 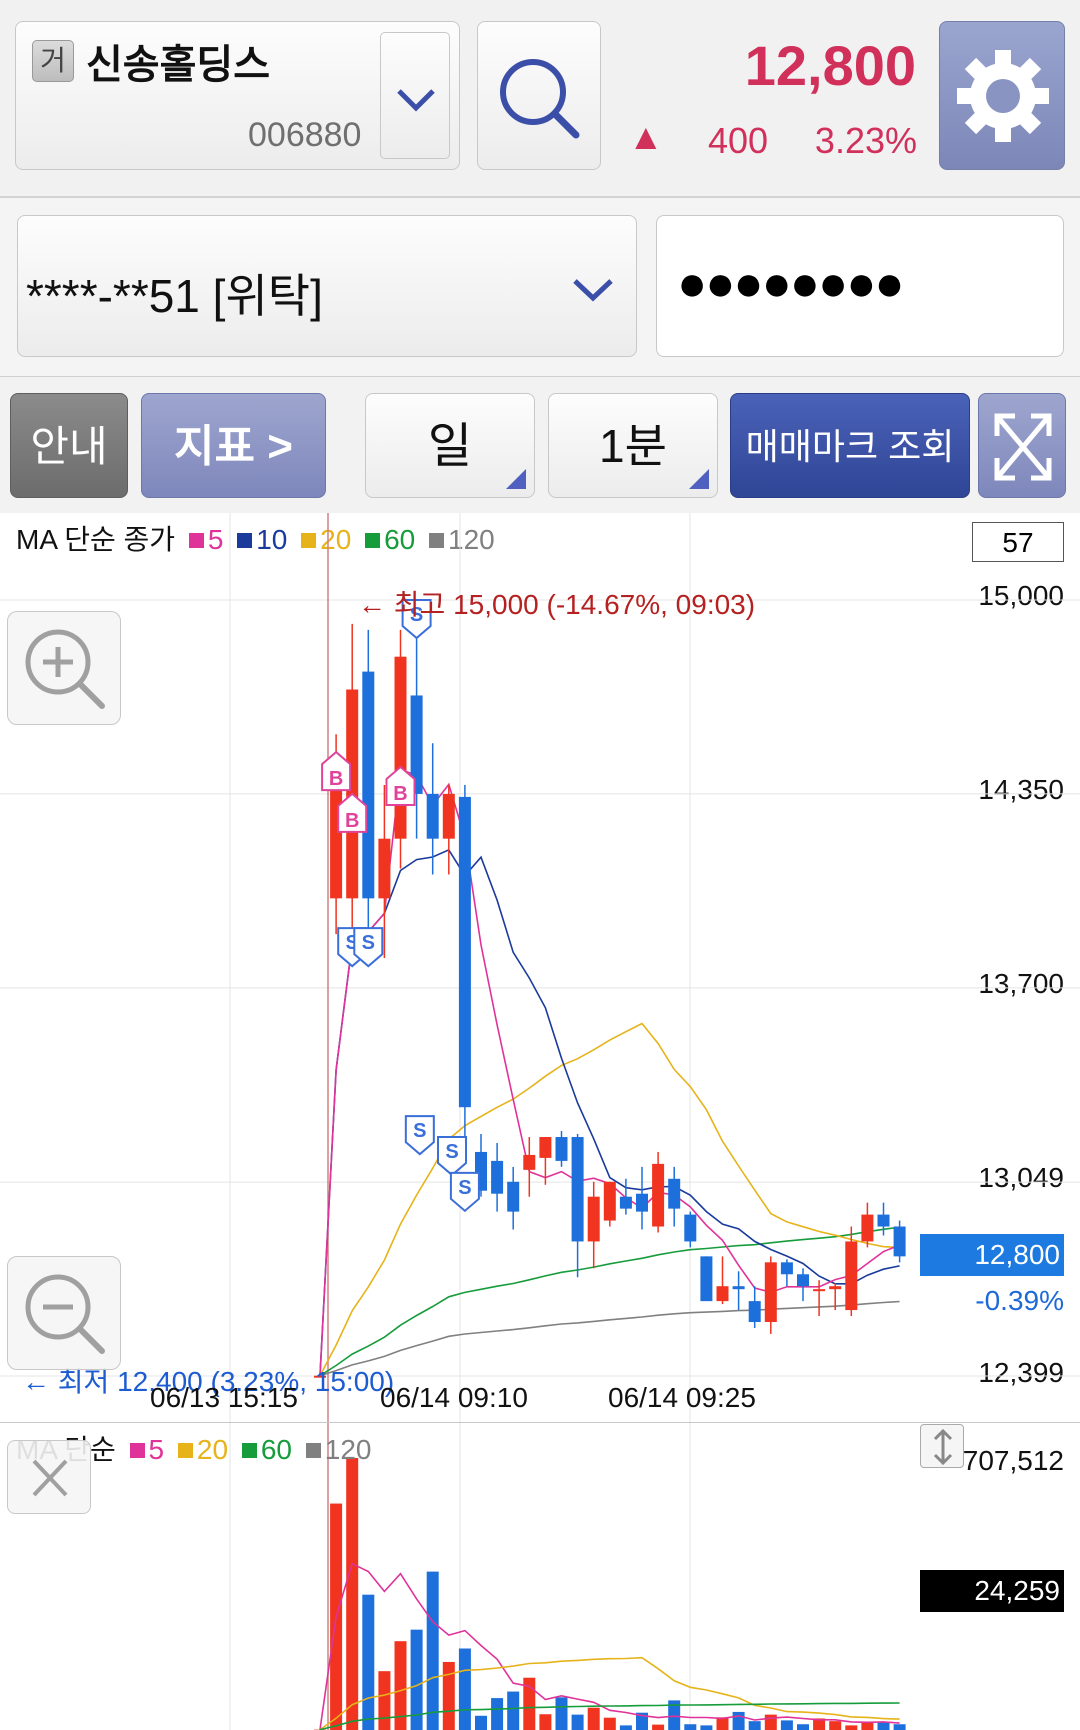 I want to click on price-legend-title: MA 단순 종가, so click(x=96, y=539).